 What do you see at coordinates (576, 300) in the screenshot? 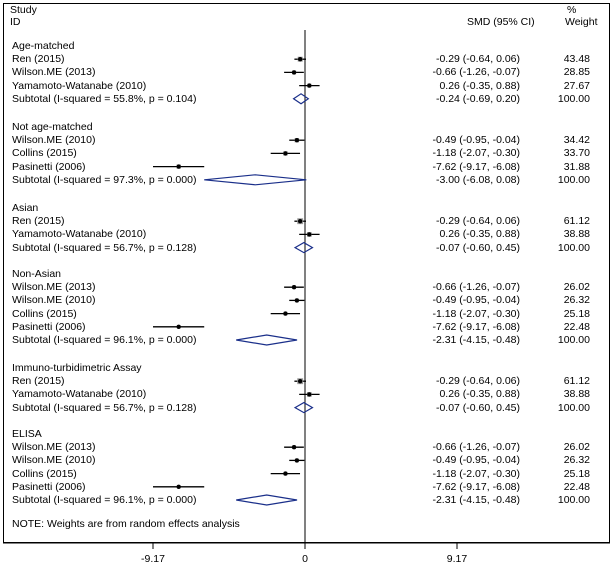
I see `study-weight: 26.32` at bounding box center [576, 300].